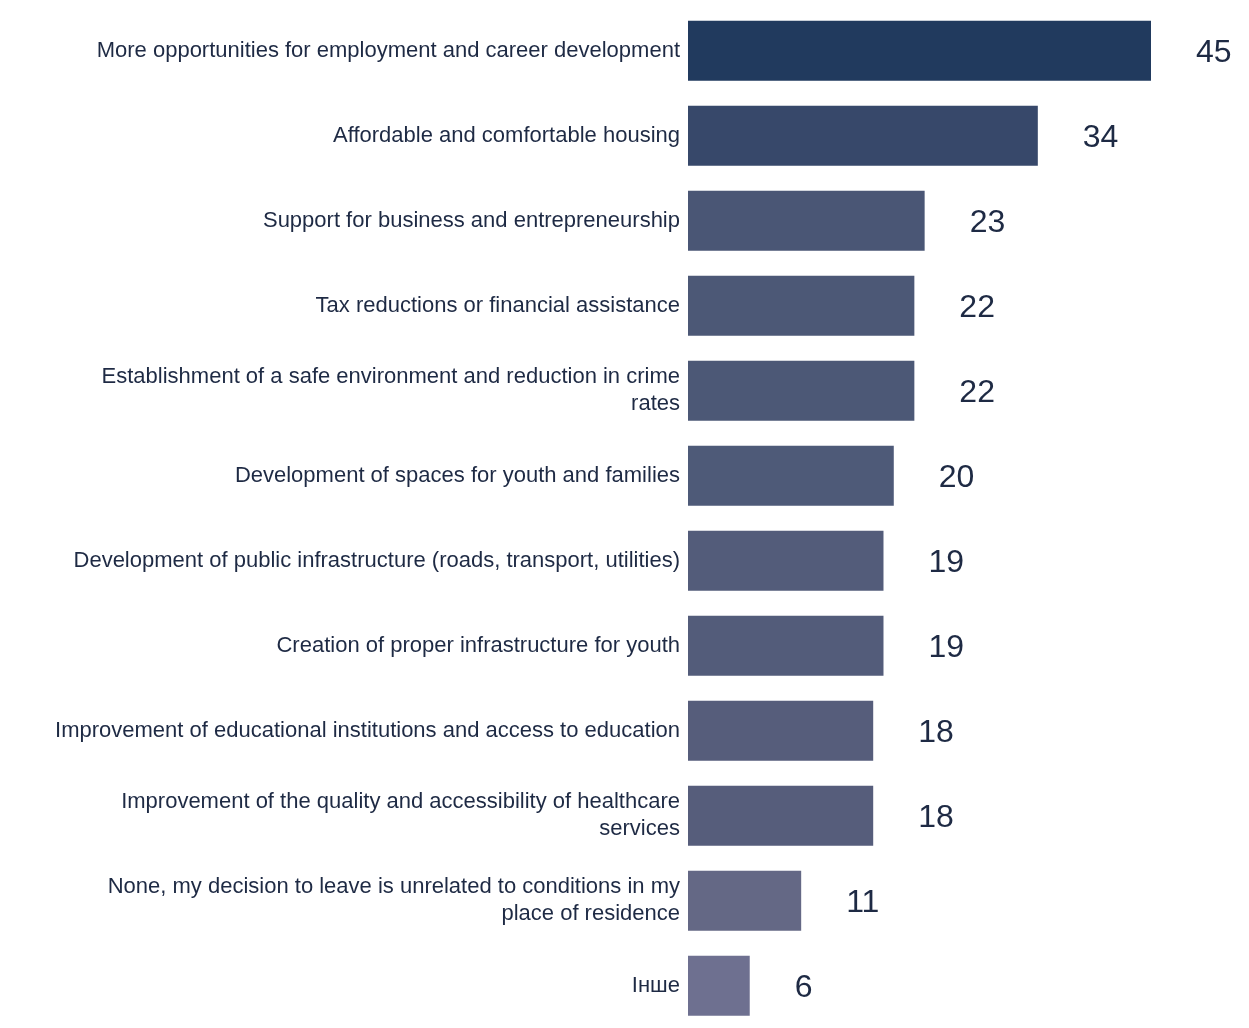 This screenshot has width=1249, height=1028. I want to click on data-label: 45, so click(1214, 51).